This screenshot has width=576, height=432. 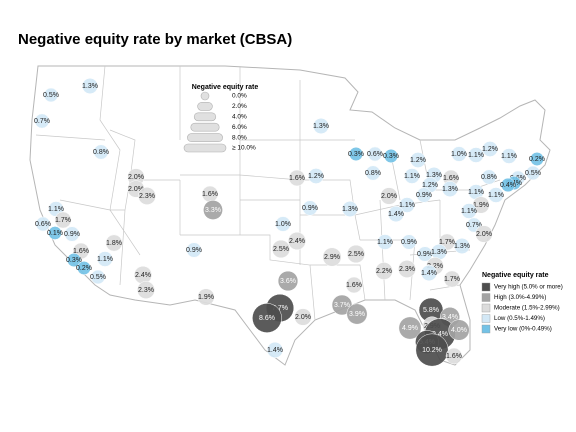 I want to click on color-legend-label: Moderate (1.5%-2.99%), so click(x=527, y=308).